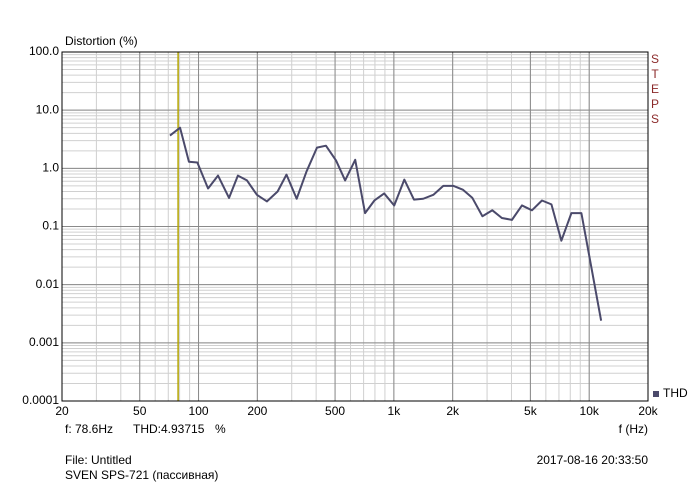  What do you see at coordinates (98, 460) in the screenshot?
I see `file-label: File: Untitled` at bounding box center [98, 460].